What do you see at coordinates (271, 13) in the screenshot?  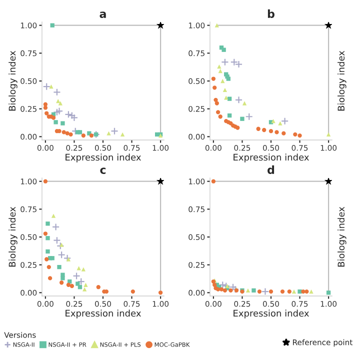 I see `chart-title: b` at bounding box center [271, 13].